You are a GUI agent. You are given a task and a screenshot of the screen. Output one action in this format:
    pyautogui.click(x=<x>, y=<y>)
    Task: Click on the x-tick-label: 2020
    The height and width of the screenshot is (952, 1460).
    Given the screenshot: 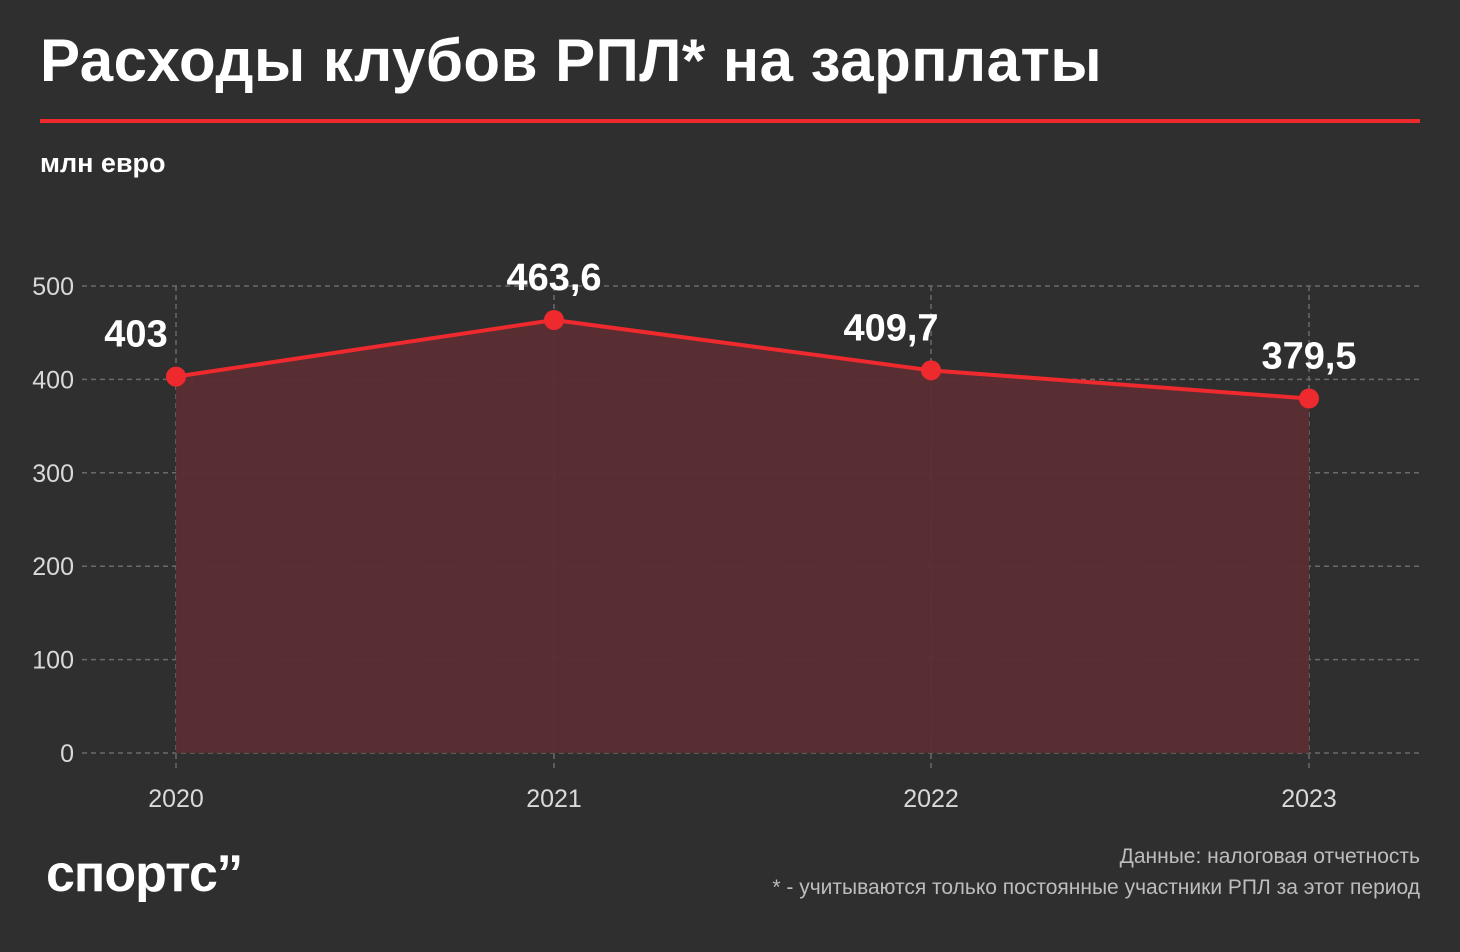 What is the action you would take?
    pyautogui.click(x=176, y=799)
    